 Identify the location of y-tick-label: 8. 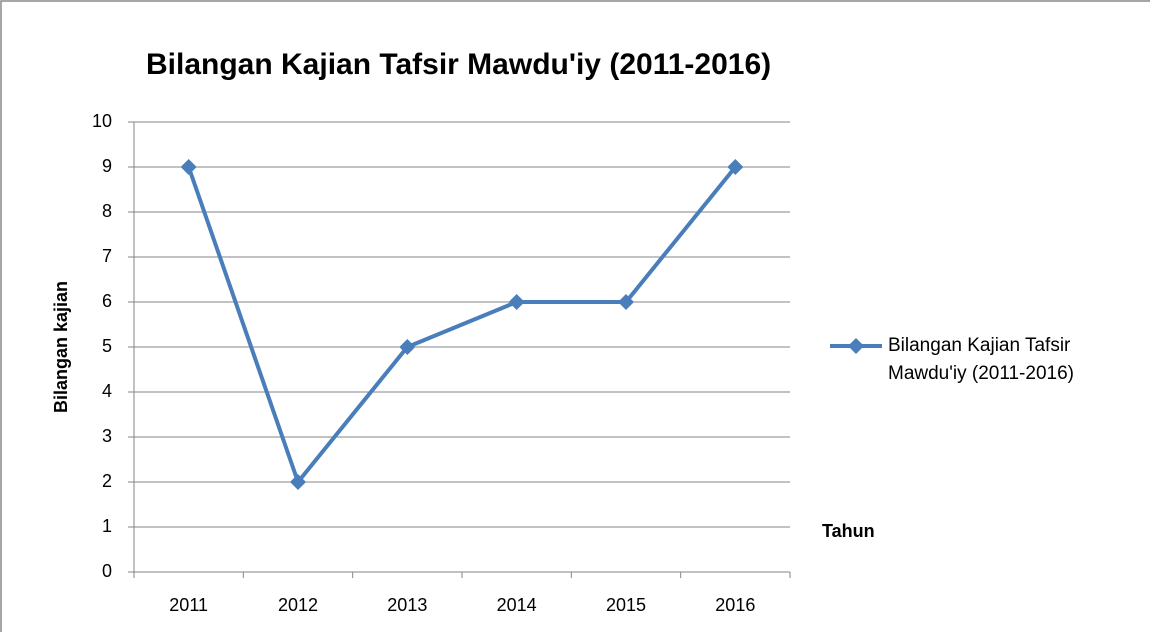
(107, 211).